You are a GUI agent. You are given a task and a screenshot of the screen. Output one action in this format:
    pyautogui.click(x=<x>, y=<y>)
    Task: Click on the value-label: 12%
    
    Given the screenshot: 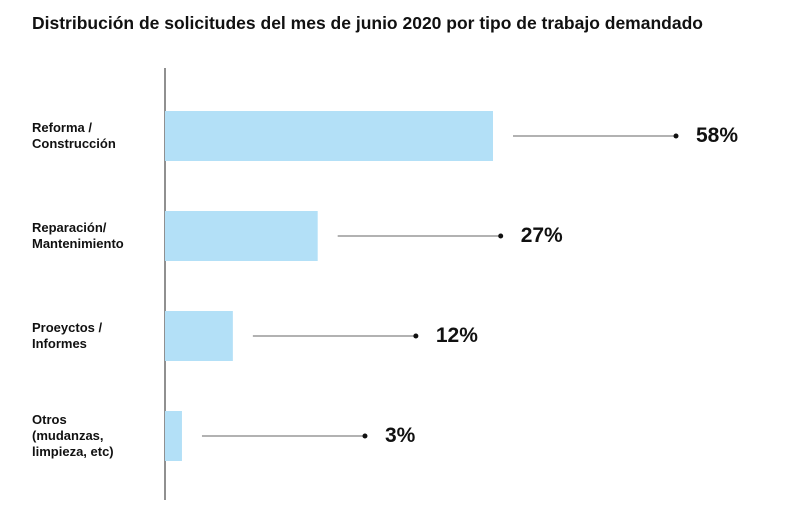 What is the action you would take?
    pyautogui.click(x=456, y=335)
    